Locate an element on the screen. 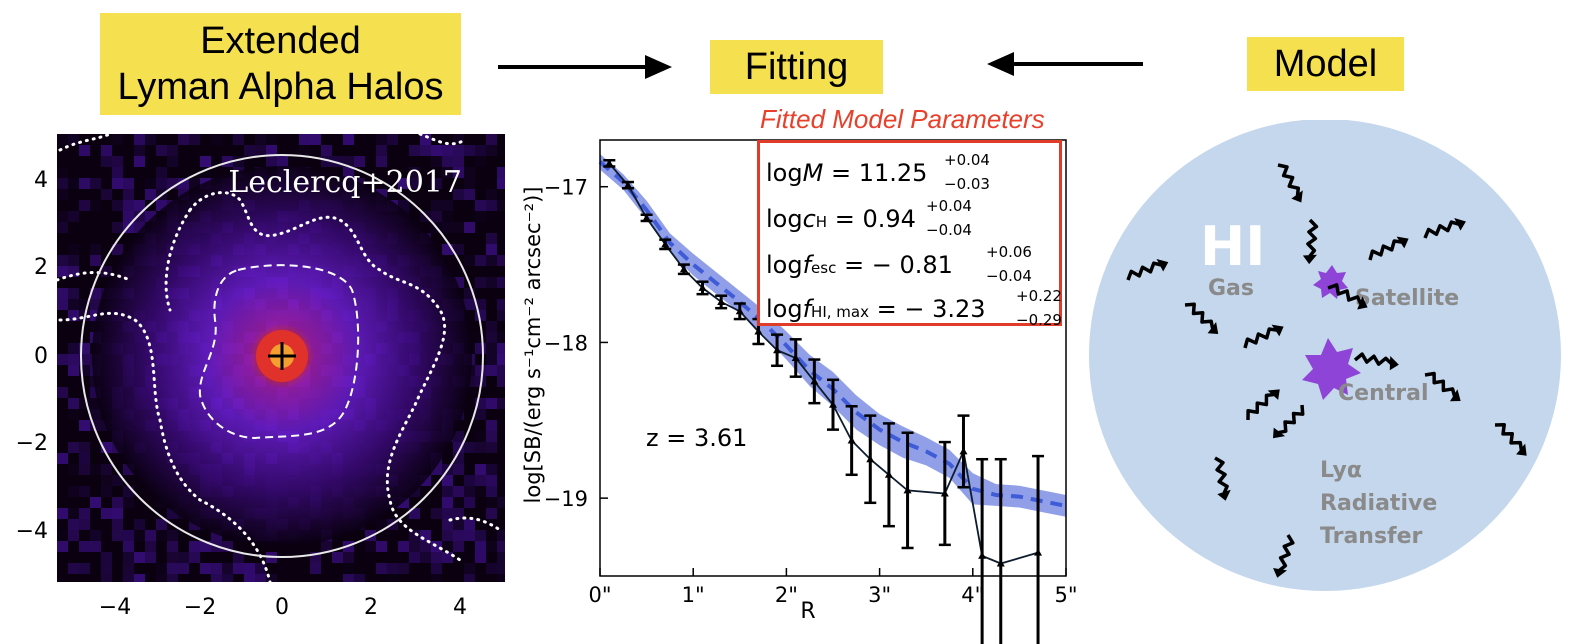 The width and height of the screenshot is (1596, 644). citation-label: Leclercq+2017 is located at coordinates (345, 182).